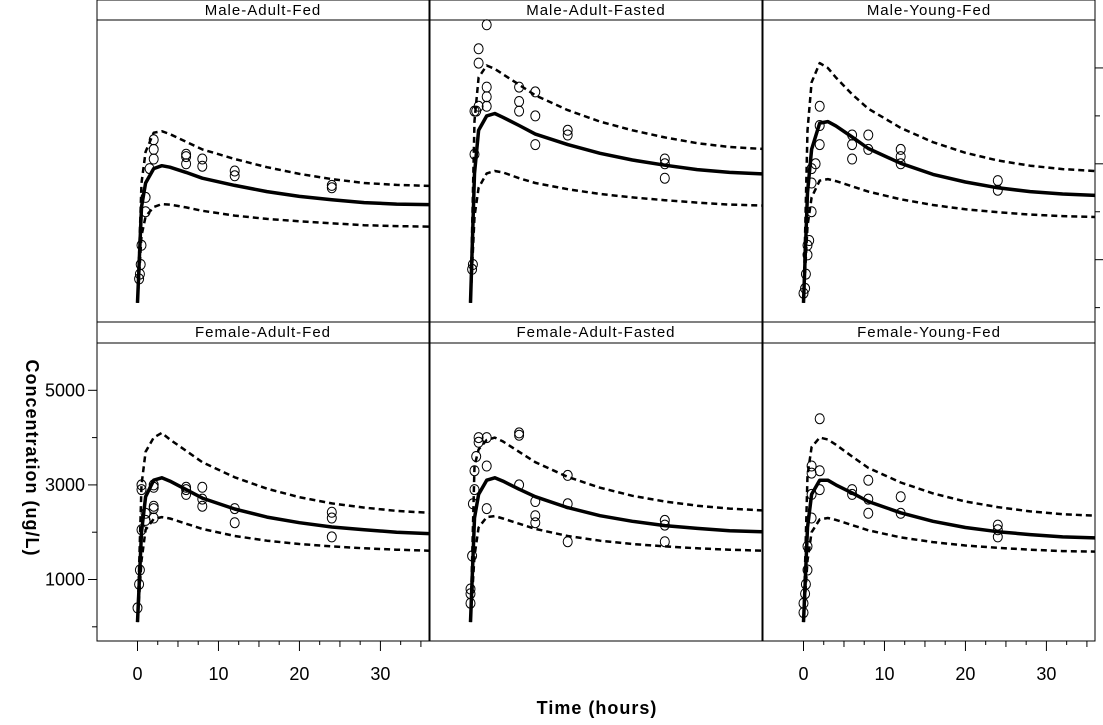 Image resolution: width=1103 pixels, height=725 pixels. I want to click on y-axis-title: Concentration (ug/L), so click(32, 458).